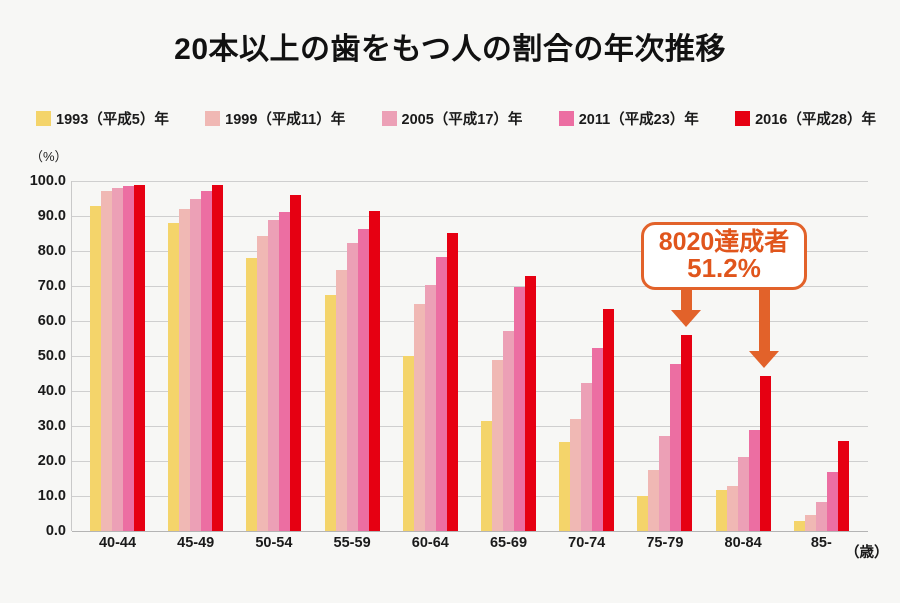  I want to click on legend-item: 1993（平成5）年, so click(102, 118).